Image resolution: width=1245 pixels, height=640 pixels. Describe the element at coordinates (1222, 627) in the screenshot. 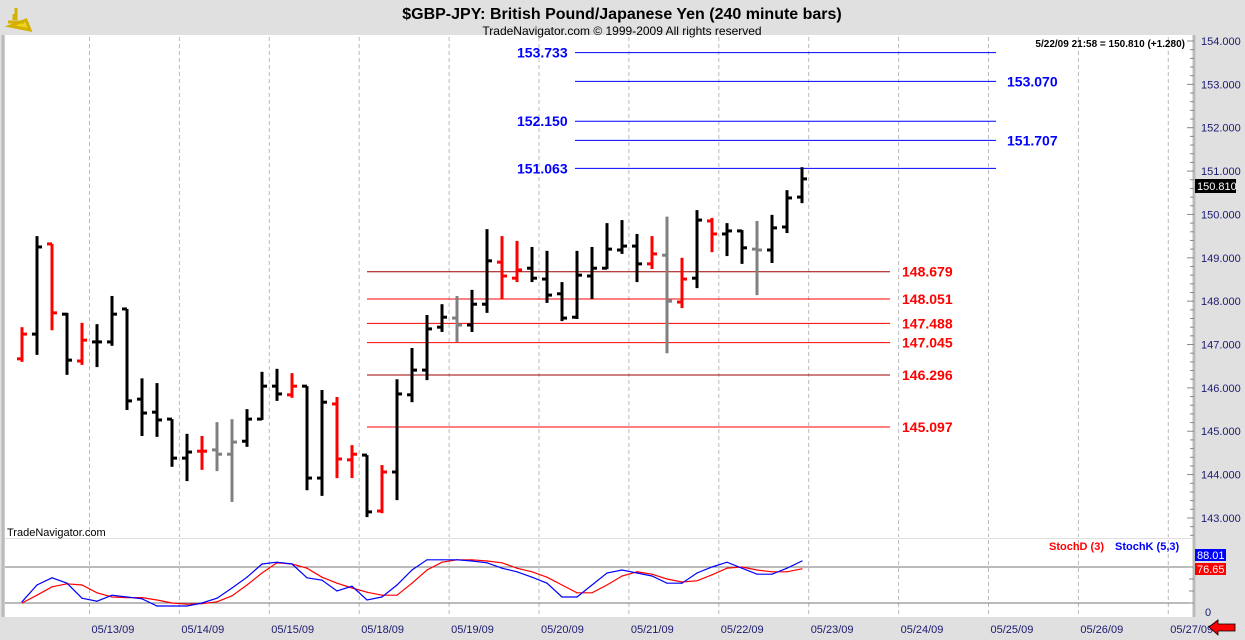

I see `scroll-right-arrow-icon` at that location.